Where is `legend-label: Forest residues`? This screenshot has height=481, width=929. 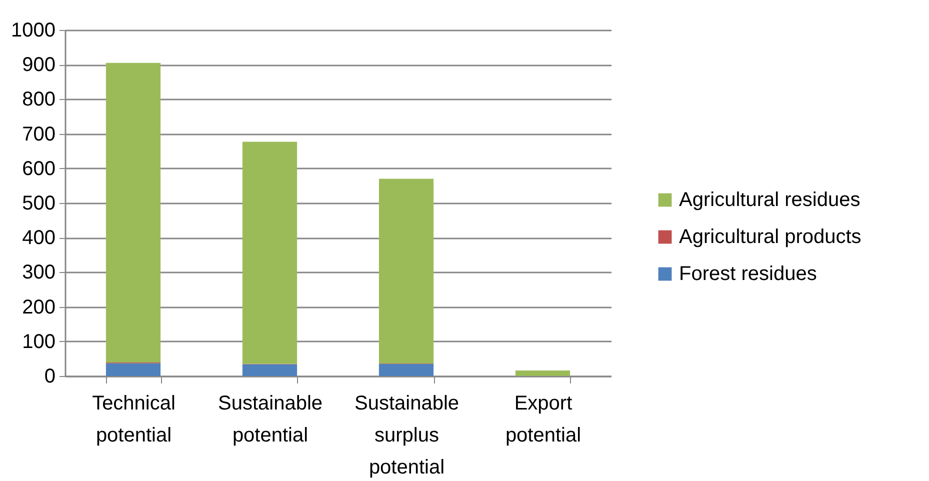 legend-label: Forest residues is located at coordinates (748, 274).